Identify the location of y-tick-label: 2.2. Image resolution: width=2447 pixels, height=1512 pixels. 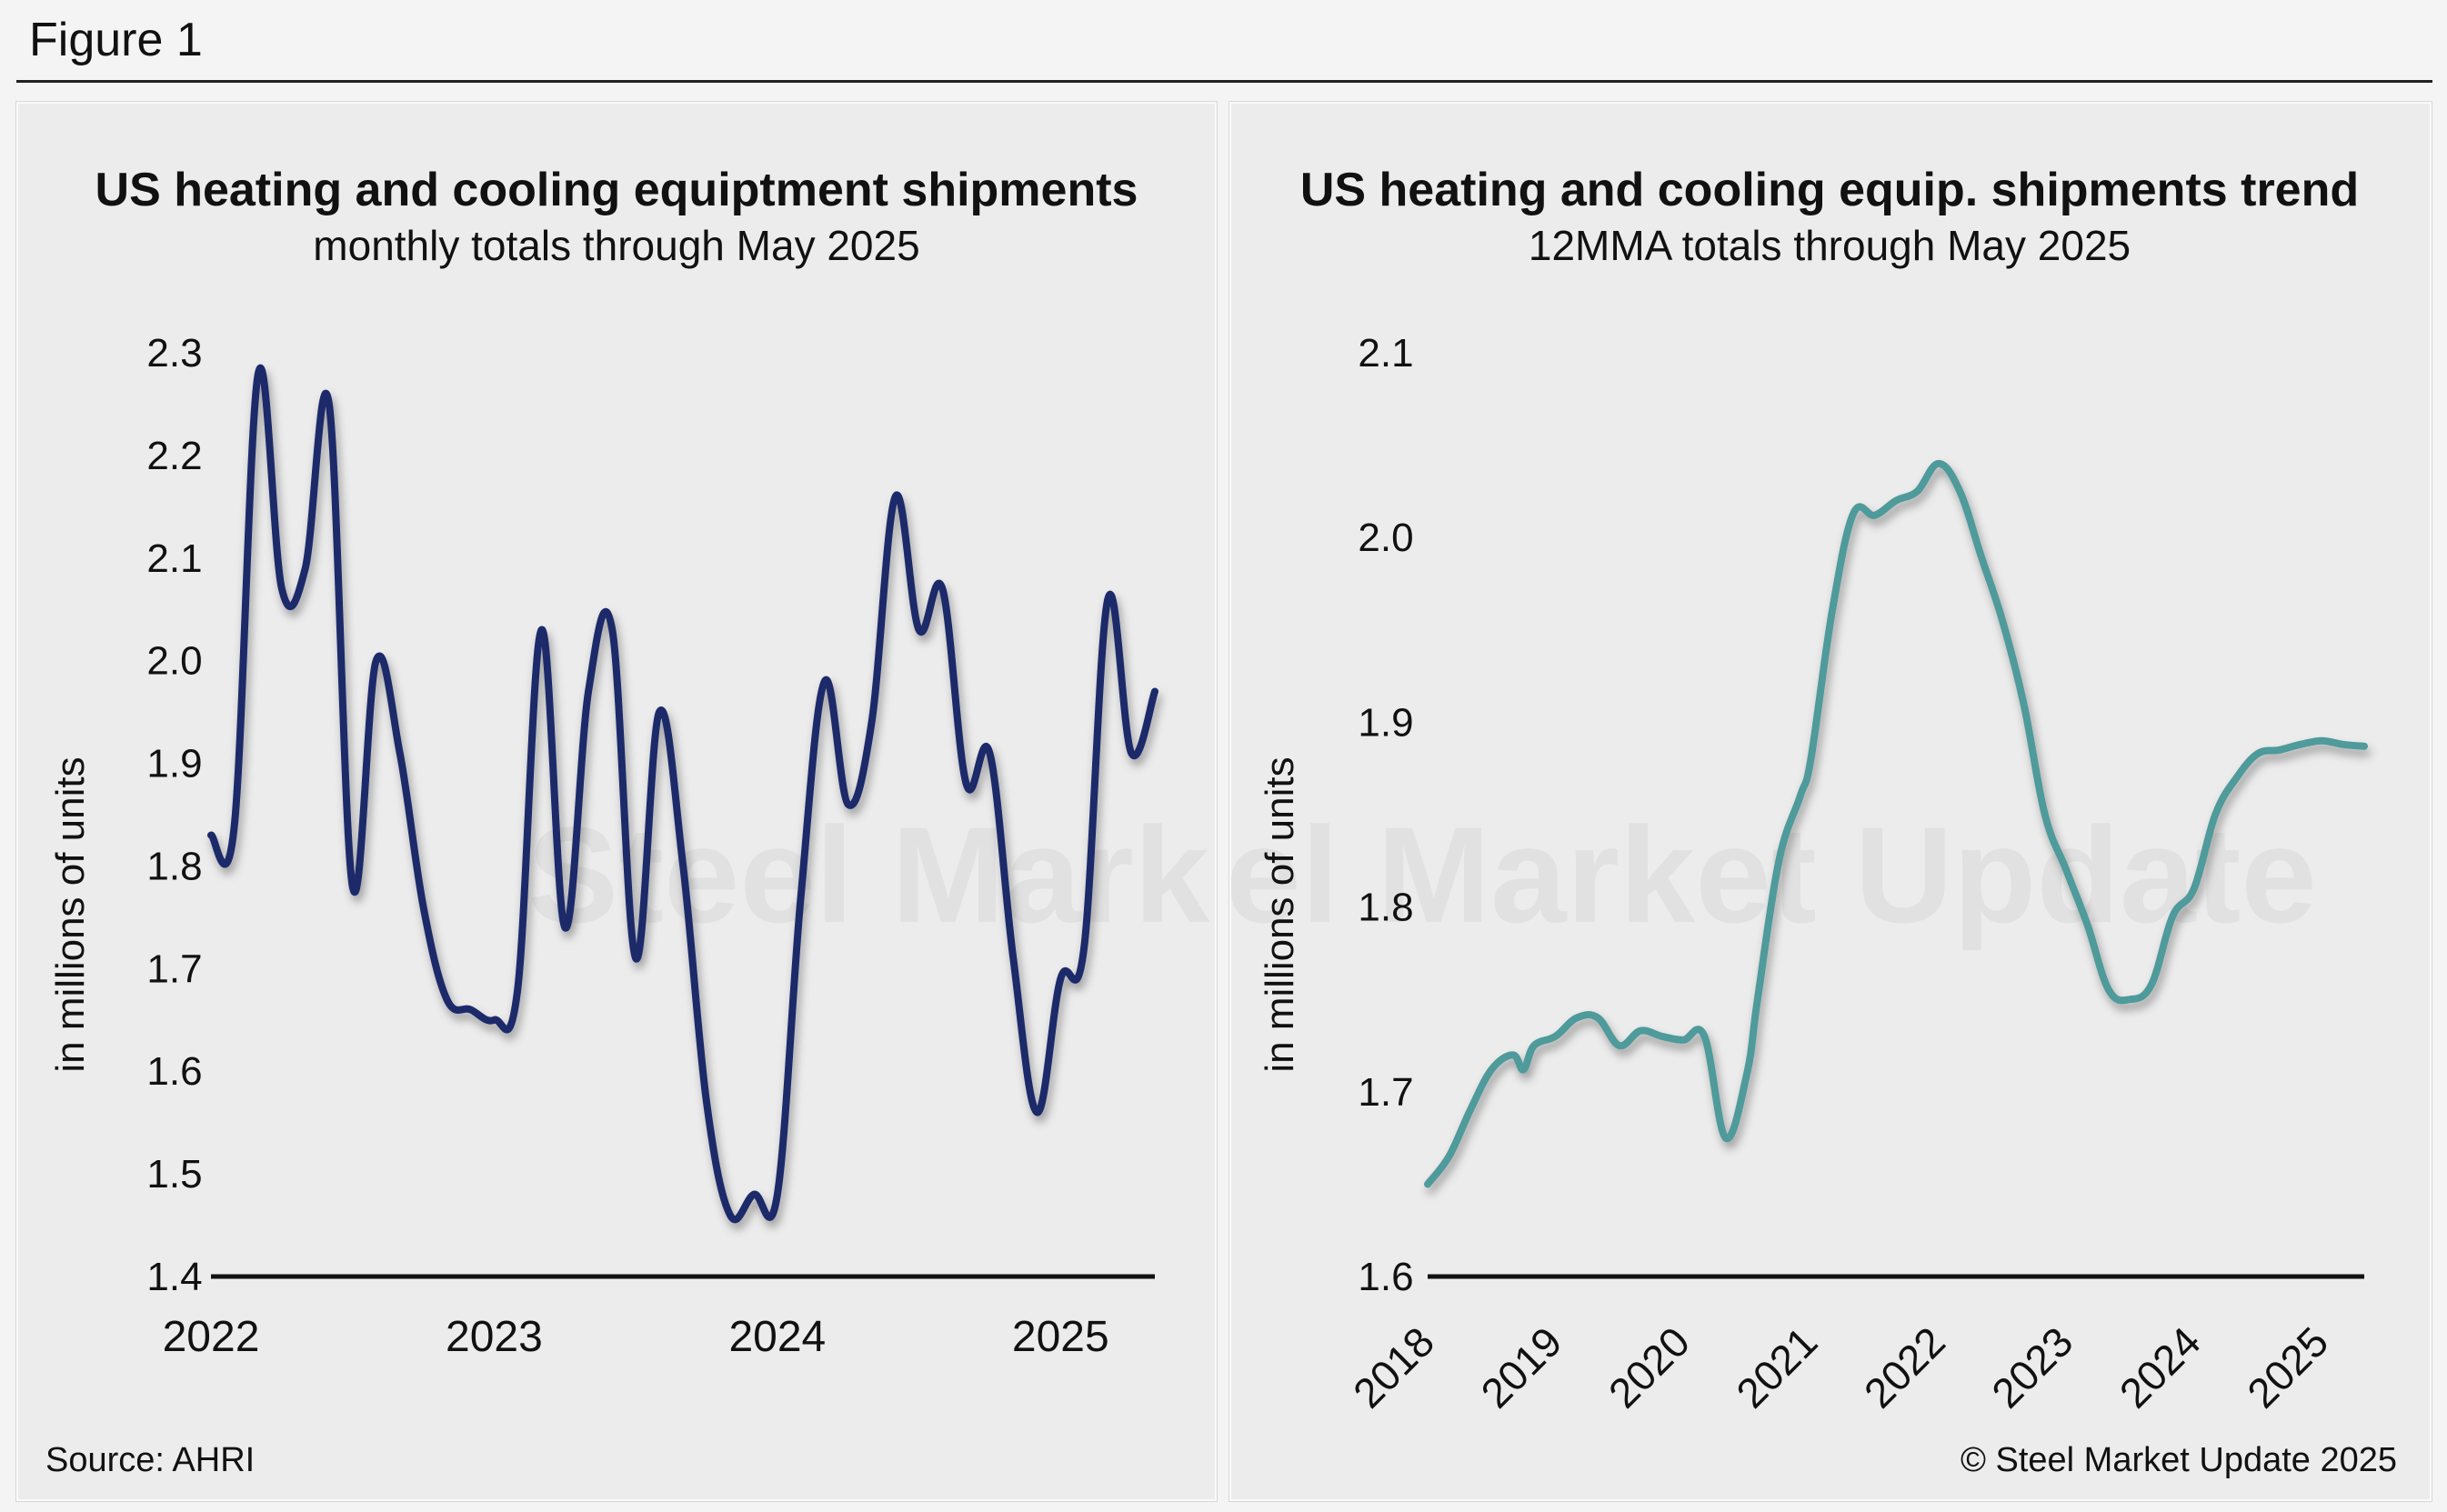
(174, 456).